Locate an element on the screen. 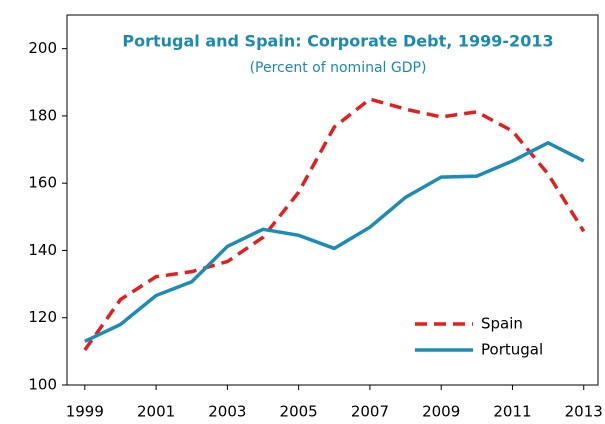 The height and width of the screenshot is (424, 605). legend-label: Spain is located at coordinates (502, 324).